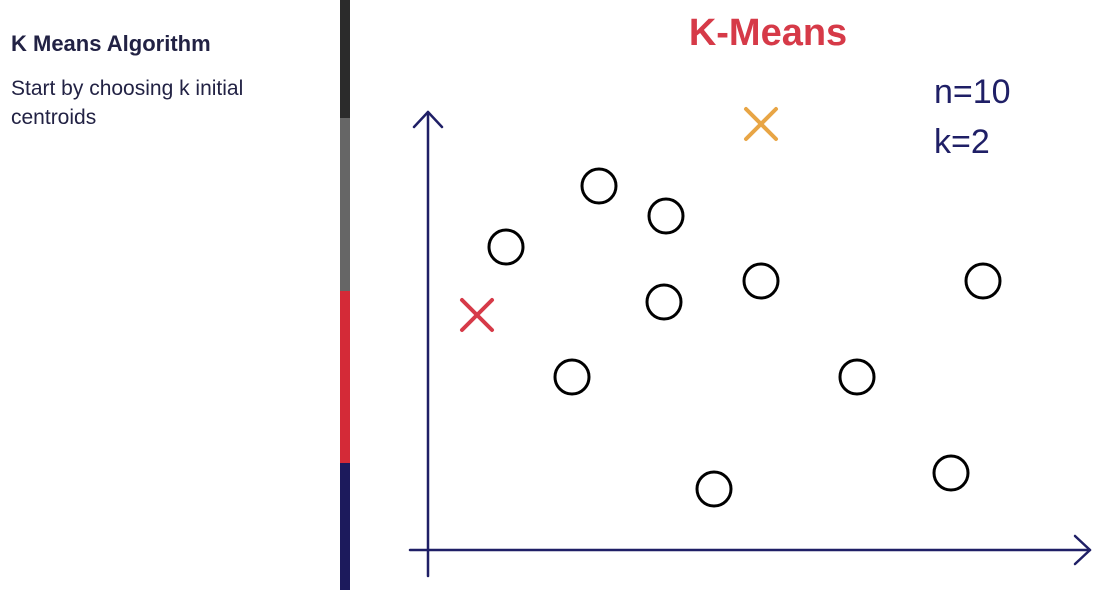  What do you see at coordinates (428, 119) in the screenshot?
I see `y-axis-arrowhead` at bounding box center [428, 119].